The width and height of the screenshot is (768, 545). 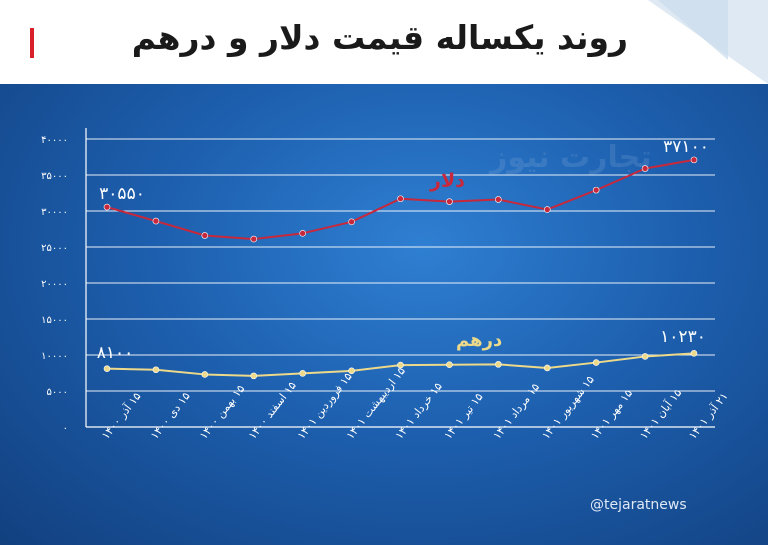 I want to click on series-label-dirham: درهم, so click(x=479, y=340).